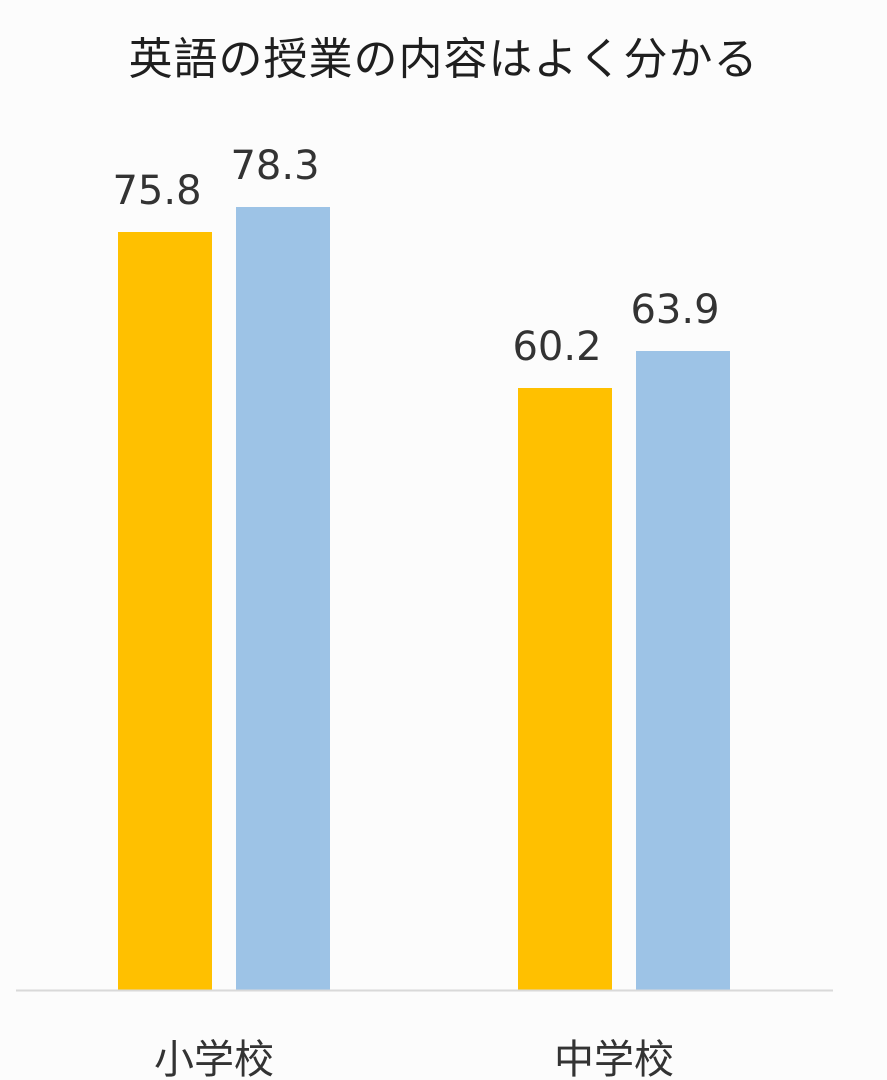 The width and height of the screenshot is (887, 1080). I want to click on category-labels-layer: 小学校 中学校, so click(414, 1058).